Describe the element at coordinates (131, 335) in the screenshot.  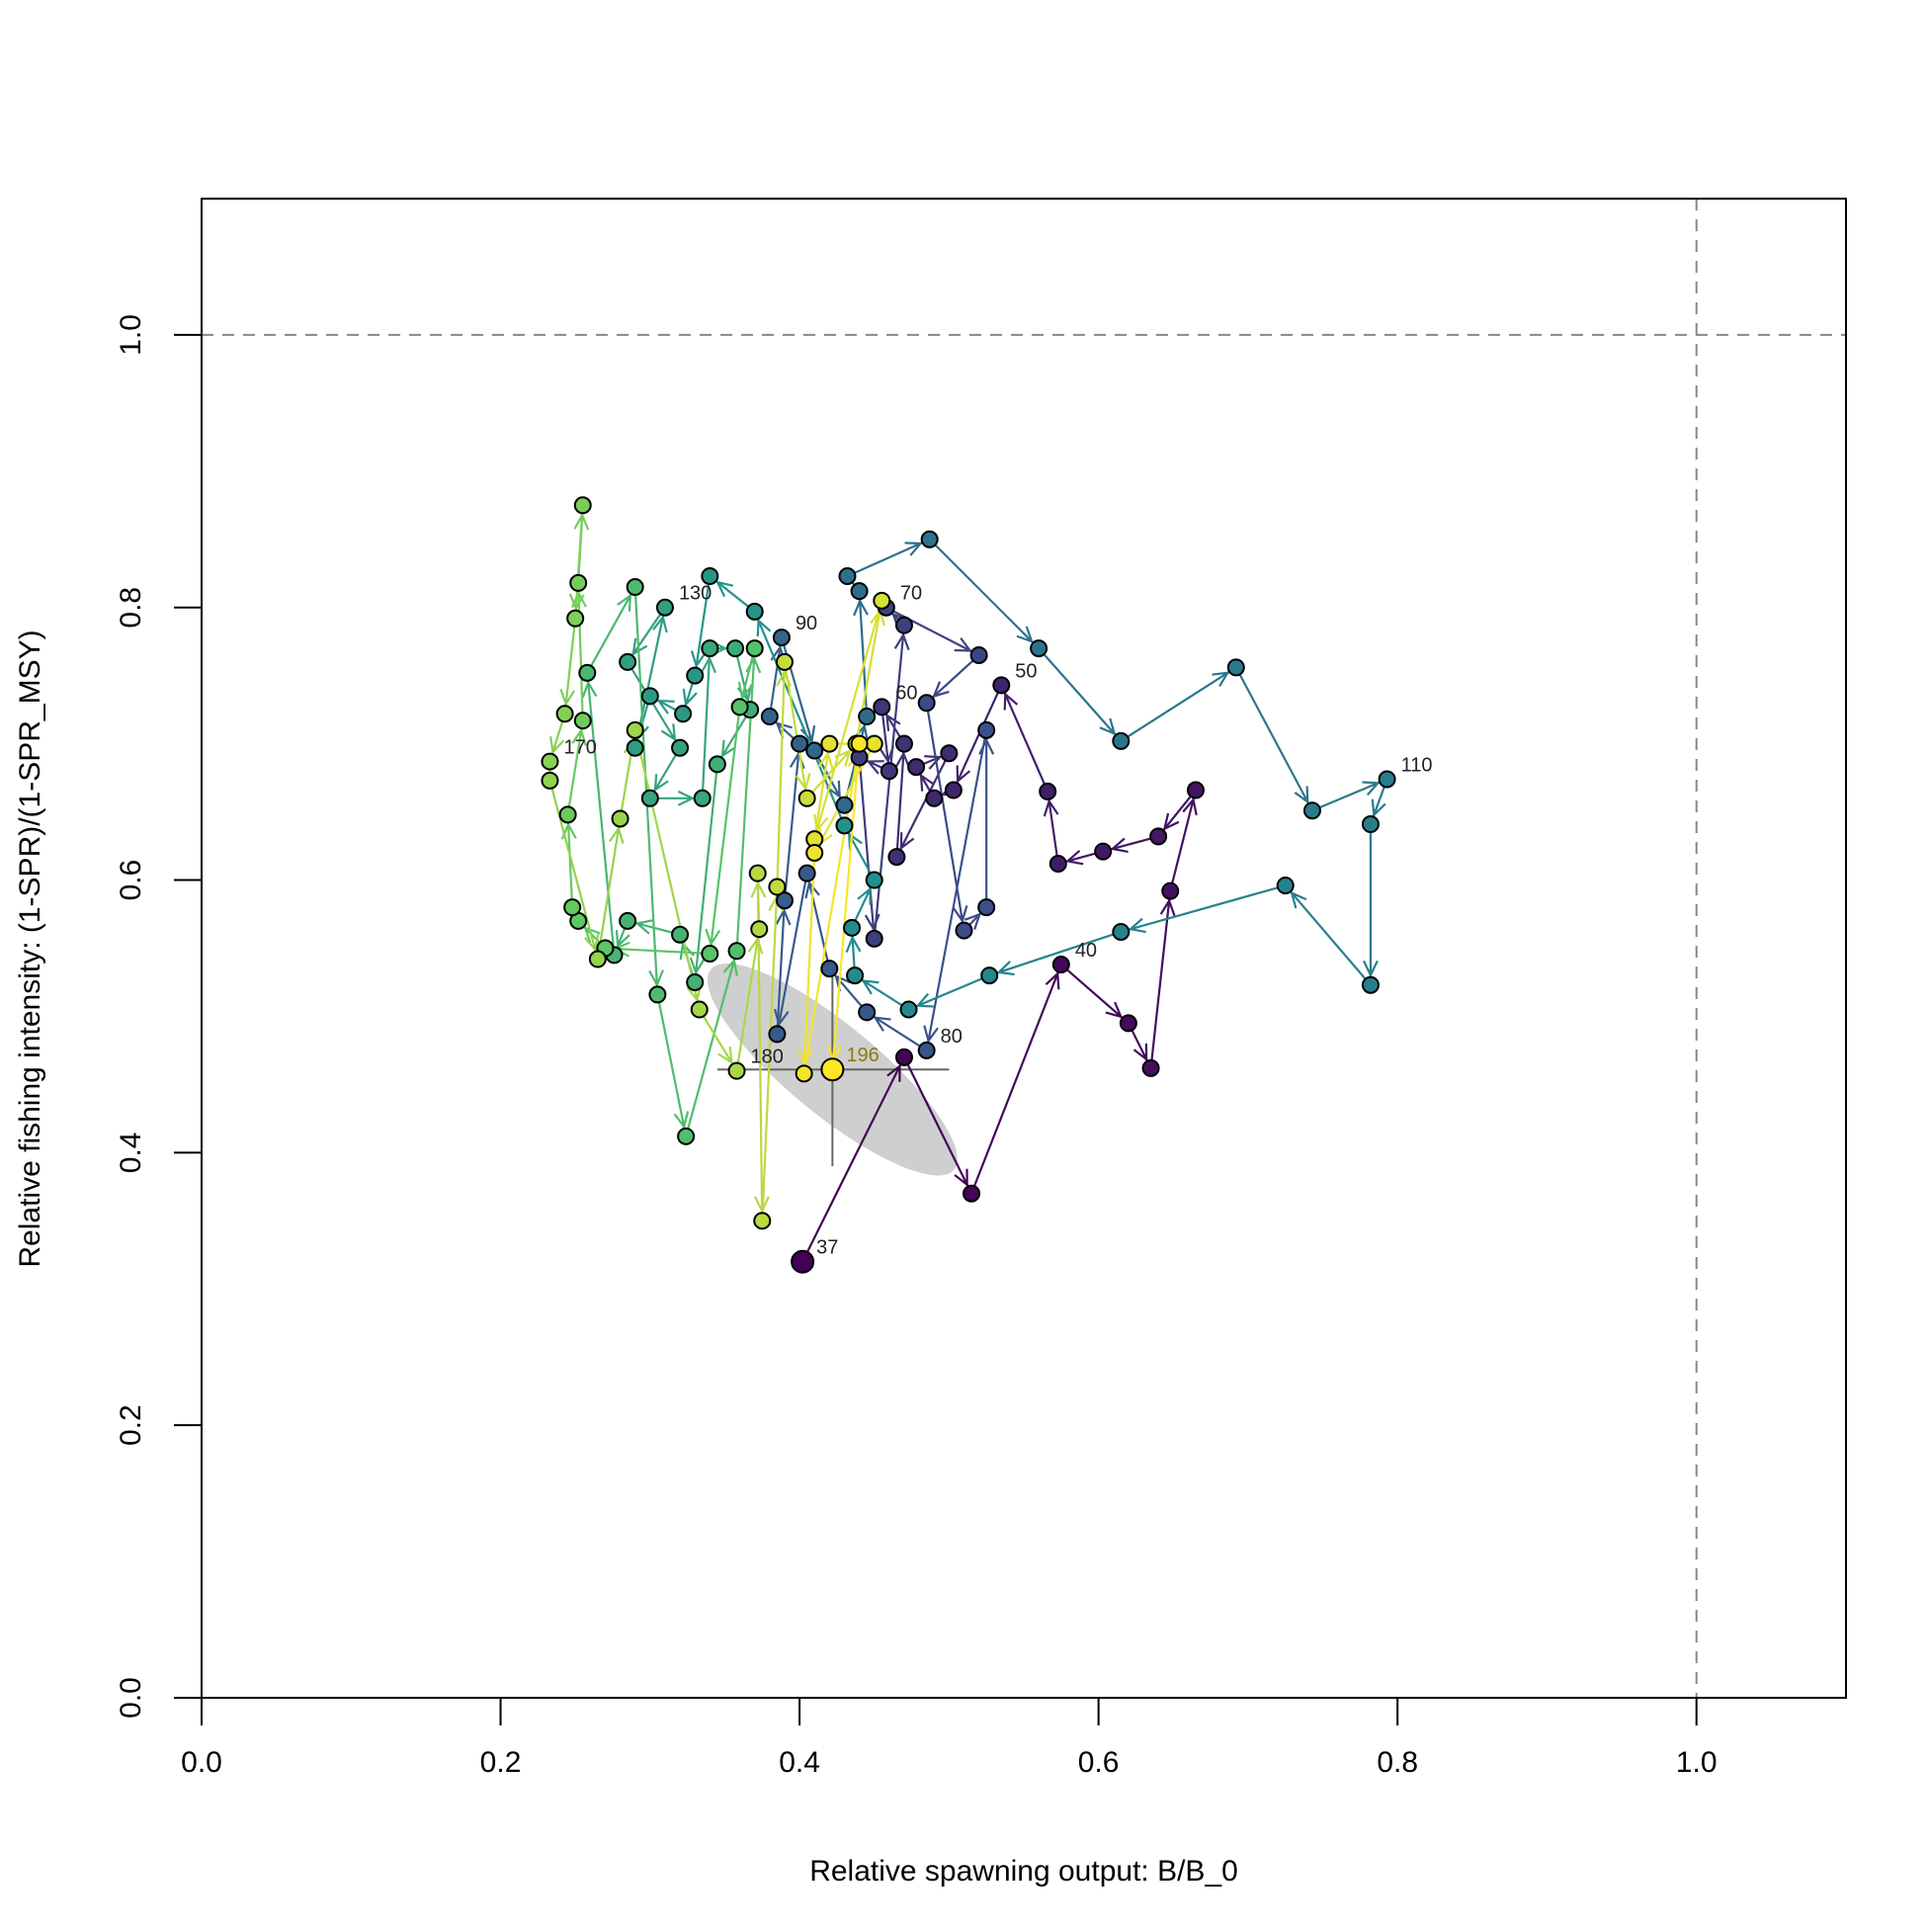
I see `y-tick-label: 1.0` at that location.